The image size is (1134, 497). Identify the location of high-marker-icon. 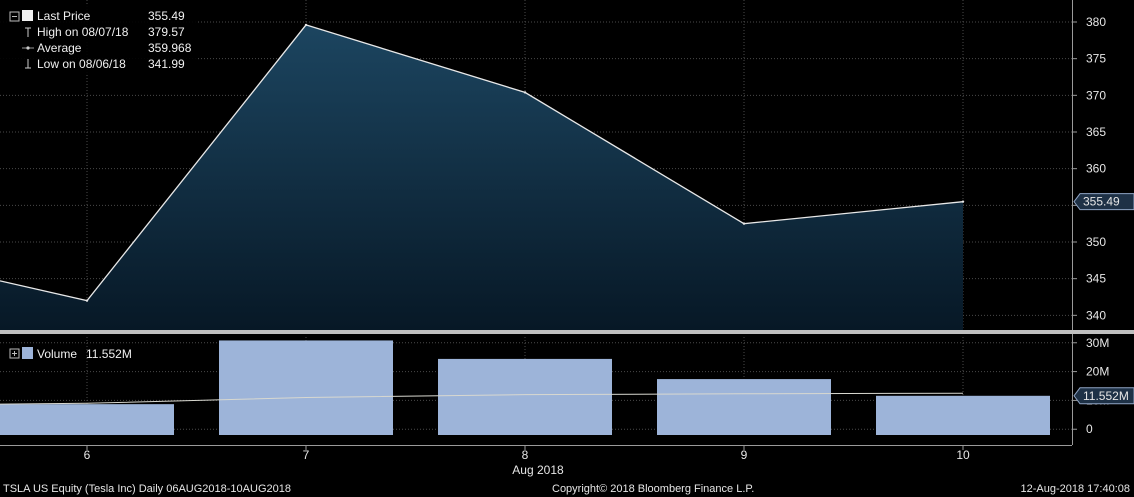
(28, 32).